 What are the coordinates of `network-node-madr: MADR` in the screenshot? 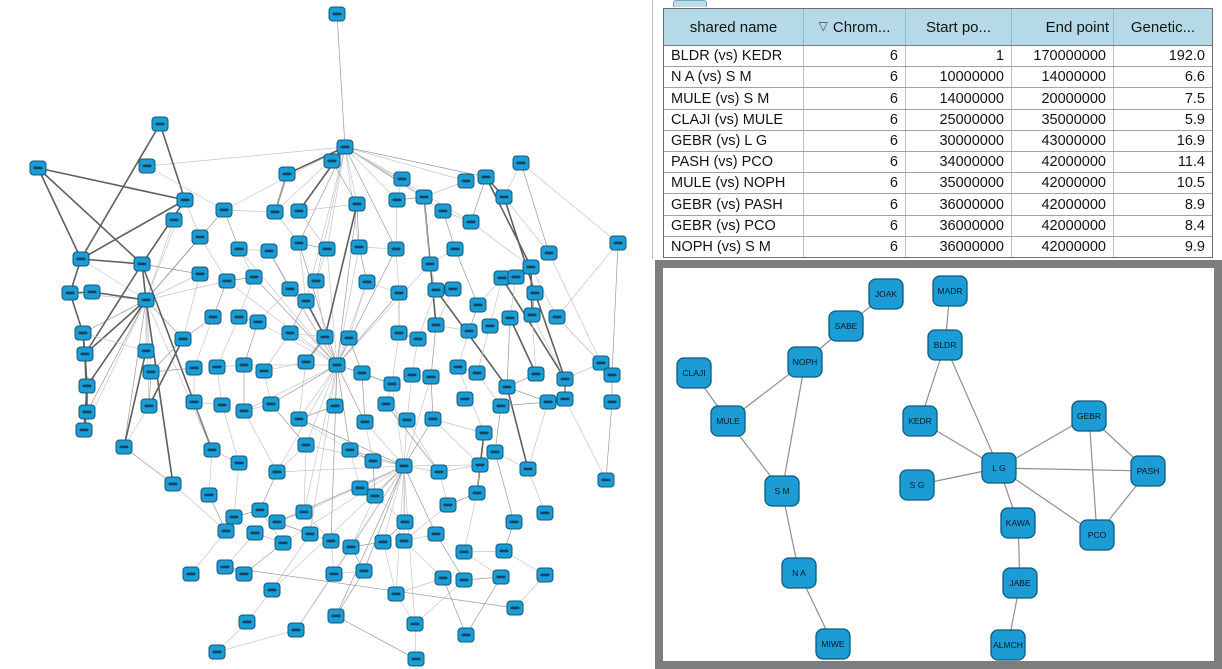 It's located at (950, 291).